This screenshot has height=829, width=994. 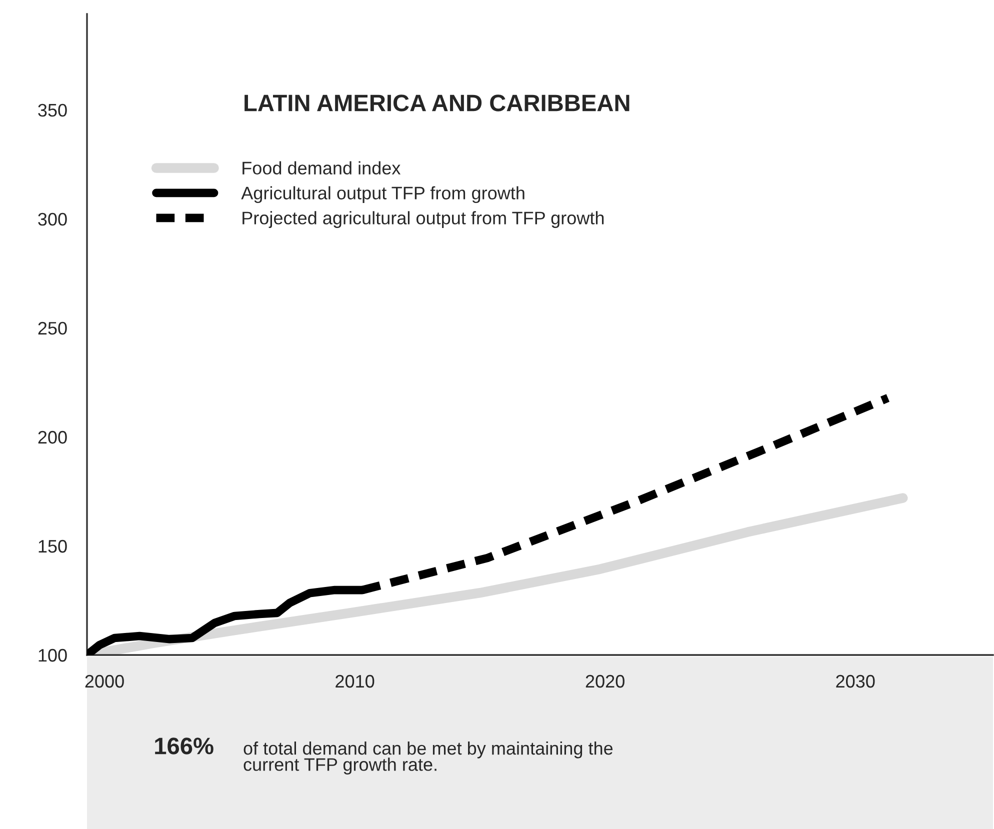 I want to click on text: 166%, so click(x=184, y=746).